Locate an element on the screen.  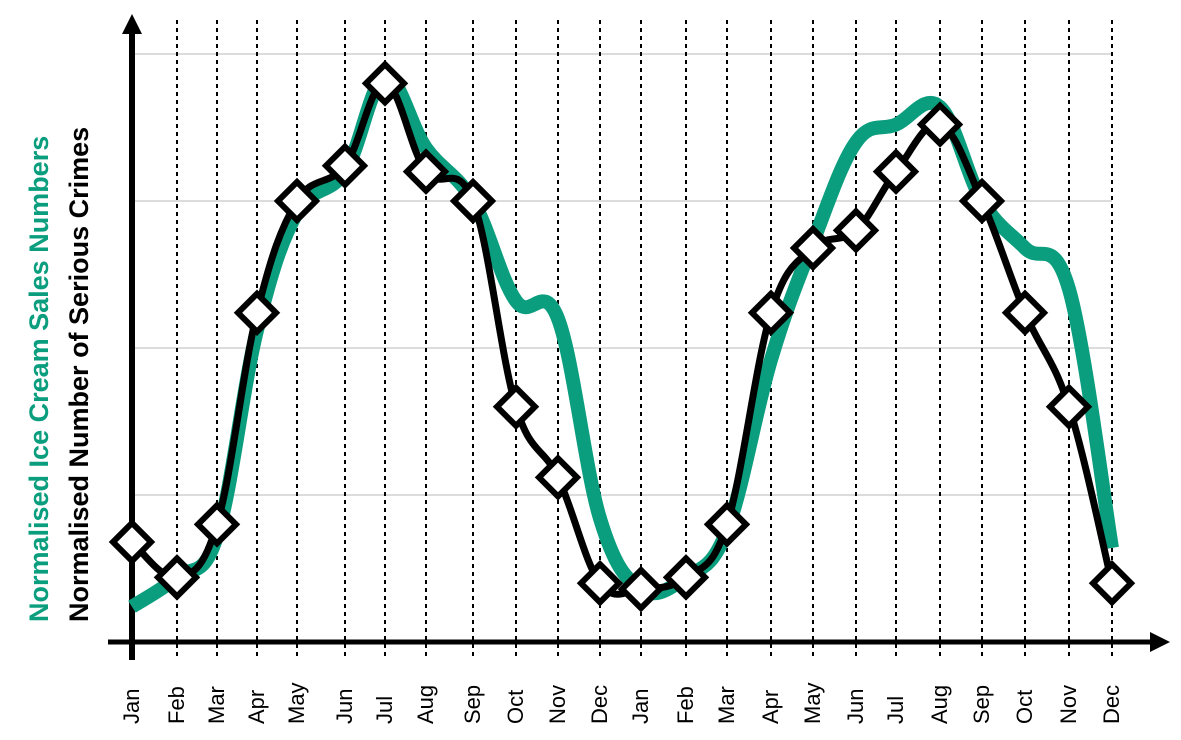
y-axis-arrow-icon is located at coordinates (132, 24).